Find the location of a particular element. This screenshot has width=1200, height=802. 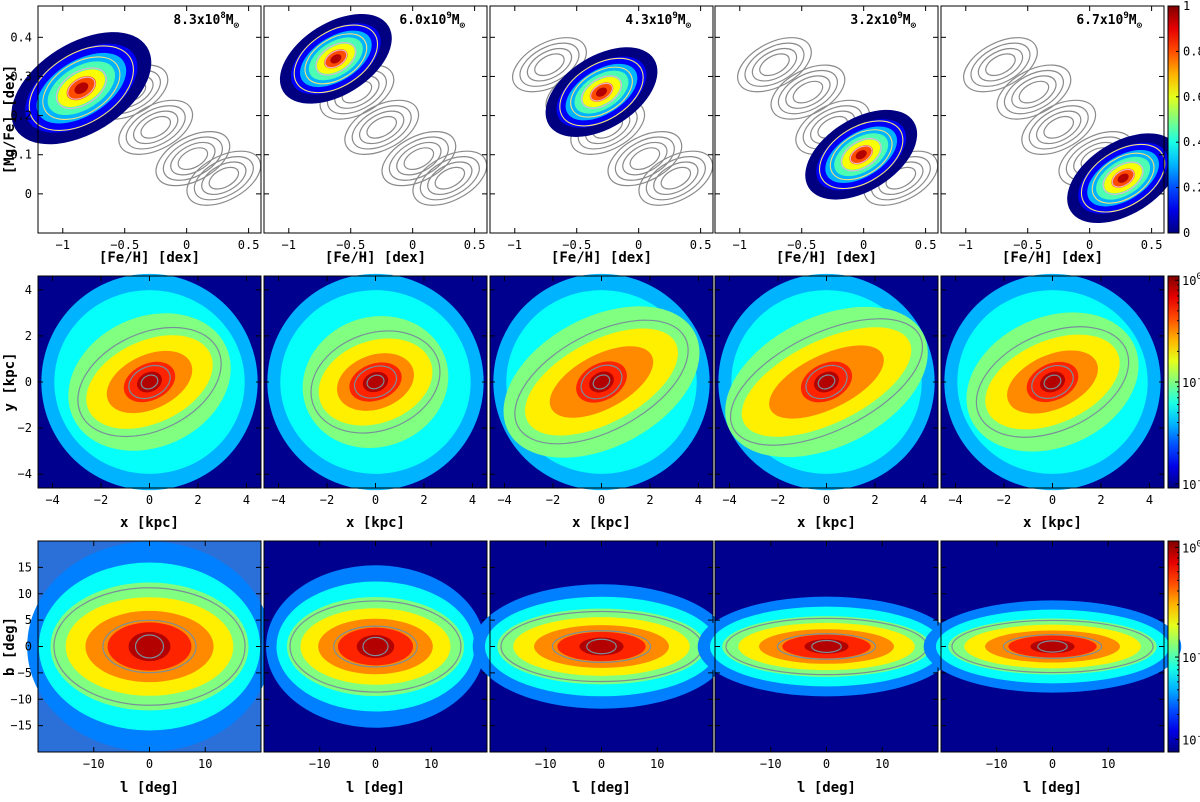

x-tick-label: −0.5 is located at coordinates (1027, 245).